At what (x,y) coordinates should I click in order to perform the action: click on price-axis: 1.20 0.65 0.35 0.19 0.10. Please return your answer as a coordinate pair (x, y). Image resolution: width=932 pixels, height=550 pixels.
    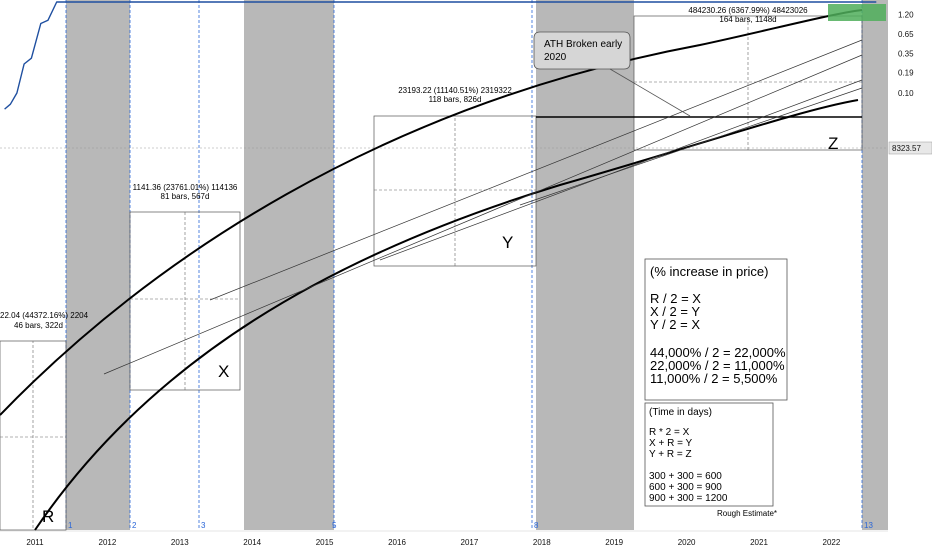
    Looking at the image, I should click on (906, 54).